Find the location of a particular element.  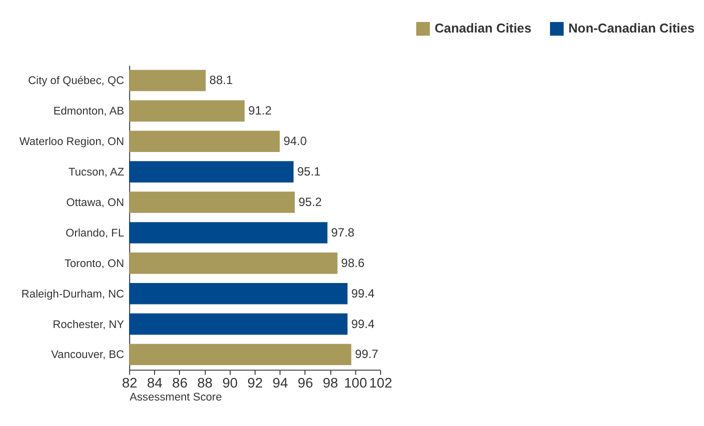

y-tick-label: Edmonton, AB is located at coordinates (88, 112).